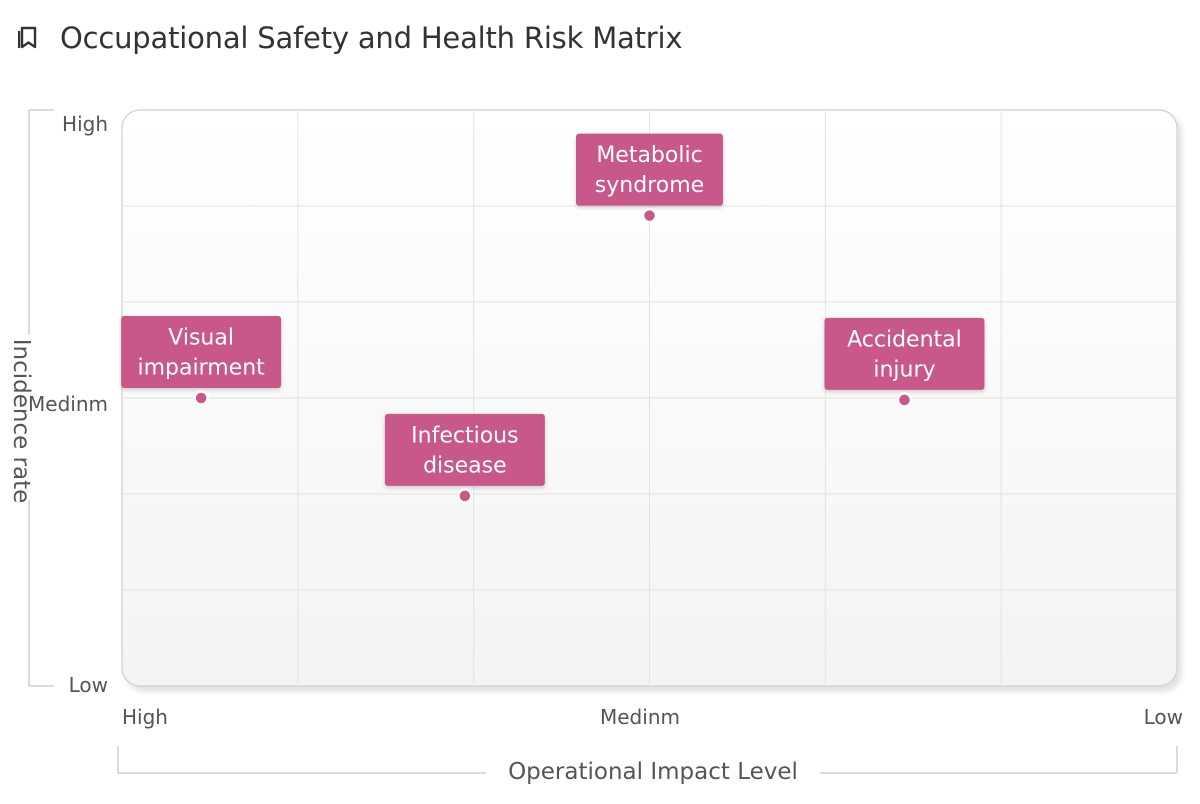  Describe the element at coordinates (201, 338) in the screenshot. I see `data-label: Visual` at that location.